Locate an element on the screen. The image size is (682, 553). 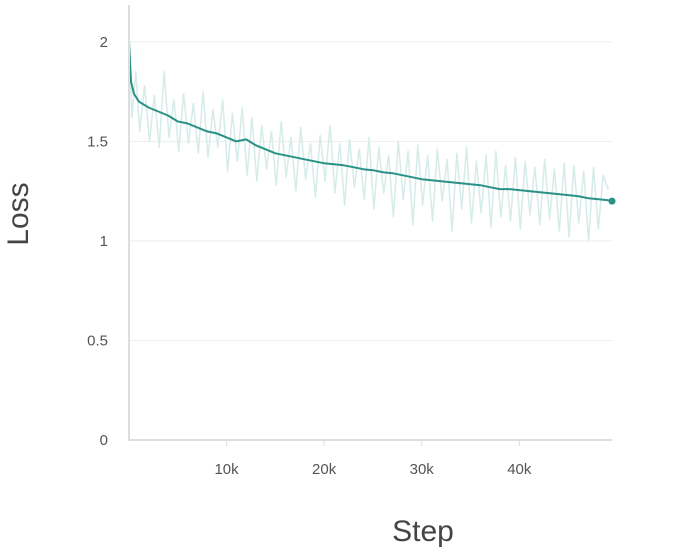
y-tick-label: 1 is located at coordinates (104, 241).